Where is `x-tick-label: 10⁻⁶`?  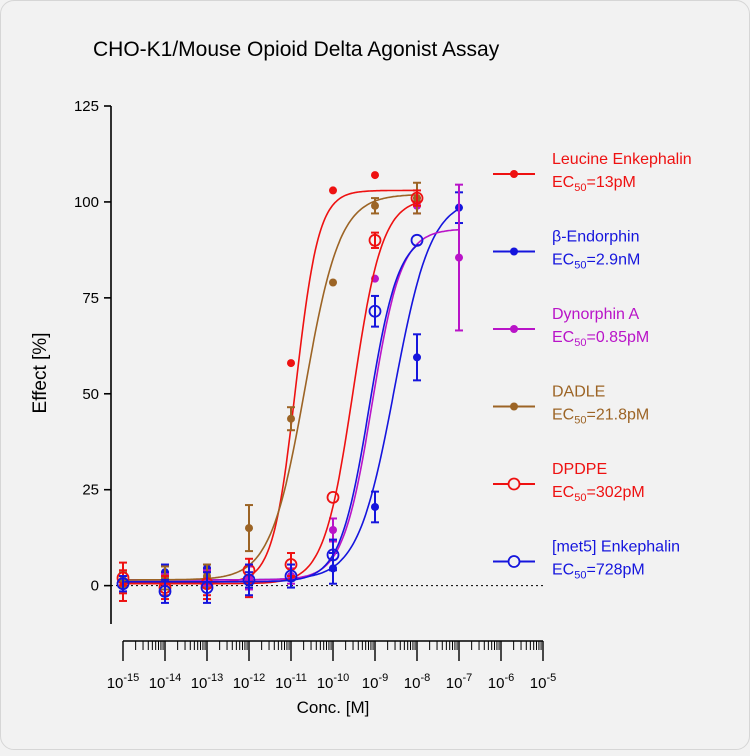 x-tick-label: 10⁻⁶ is located at coordinates (501, 682).